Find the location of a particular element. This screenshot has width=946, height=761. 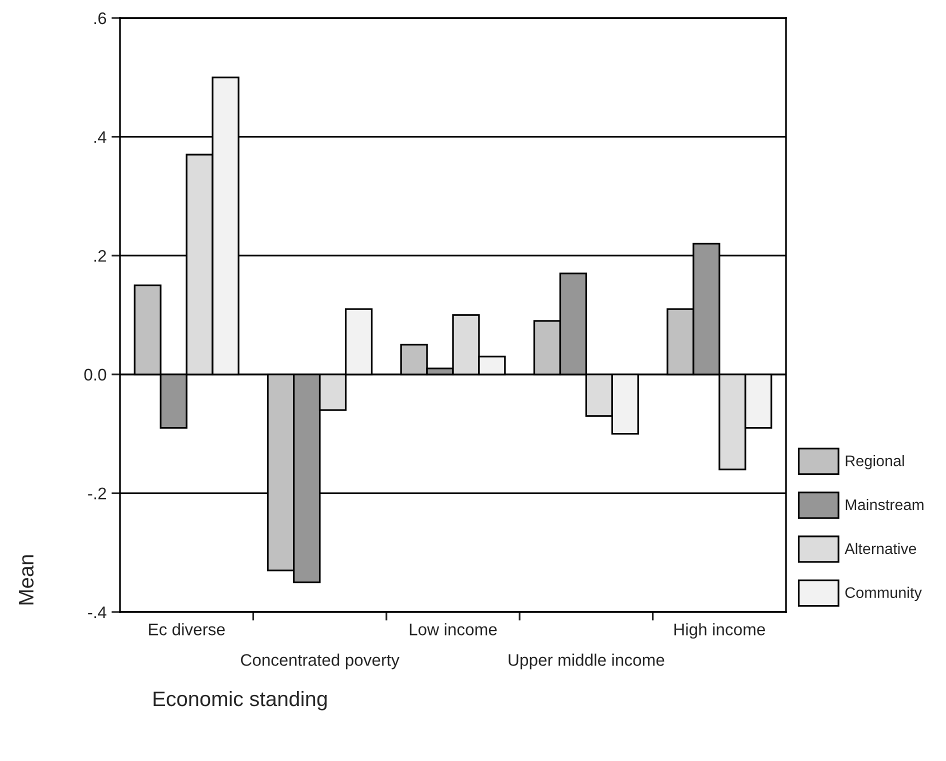

y-axis-title: Mean is located at coordinates (26, 579).